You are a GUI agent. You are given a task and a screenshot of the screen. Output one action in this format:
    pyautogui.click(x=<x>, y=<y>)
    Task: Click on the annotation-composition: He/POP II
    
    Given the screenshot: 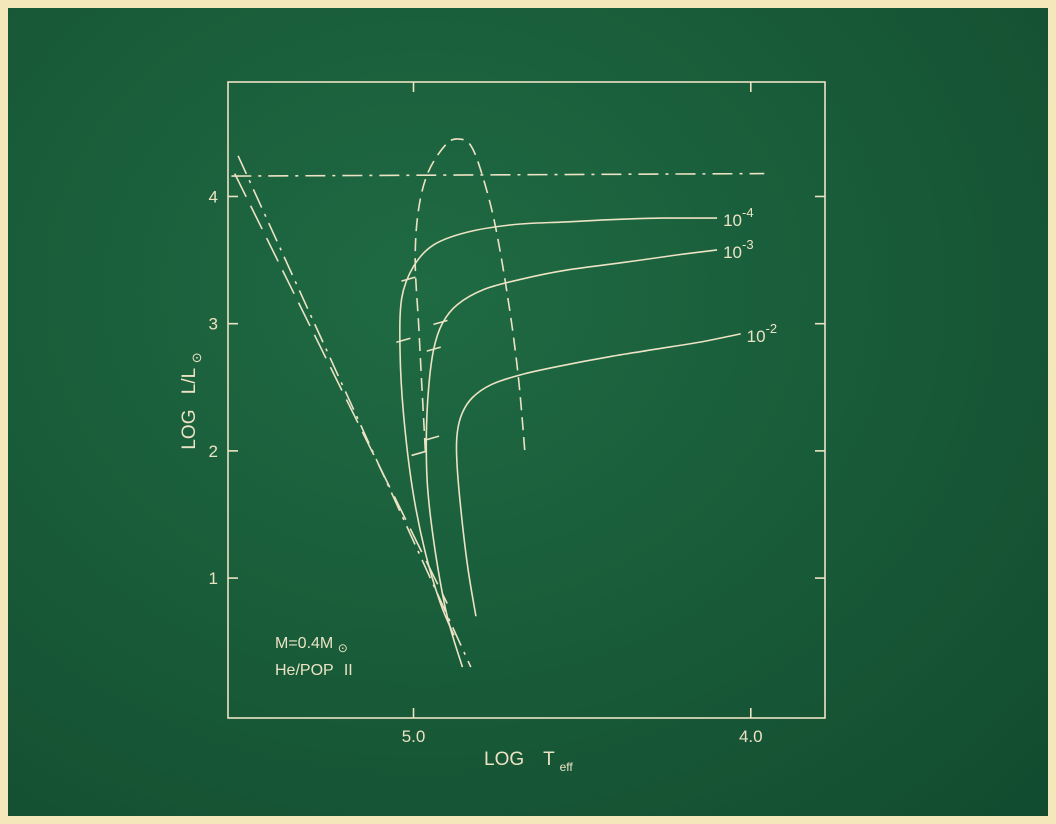 What is the action you would take?
    pyautogui.click(x=314, y=670)
    